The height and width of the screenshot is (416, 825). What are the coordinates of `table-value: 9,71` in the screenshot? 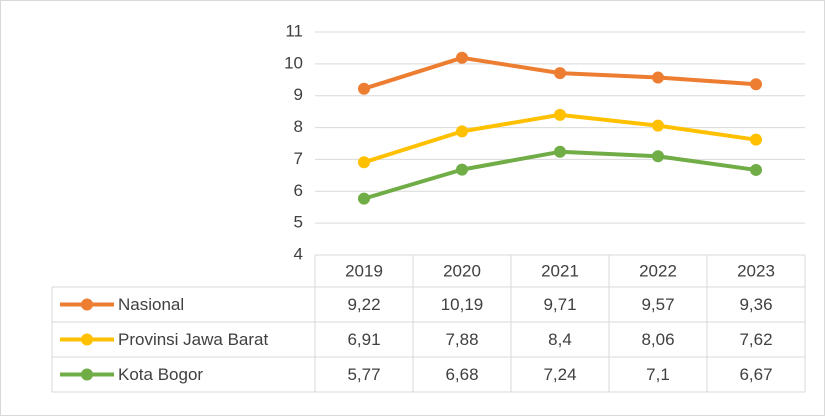 It's located at (559, 304).